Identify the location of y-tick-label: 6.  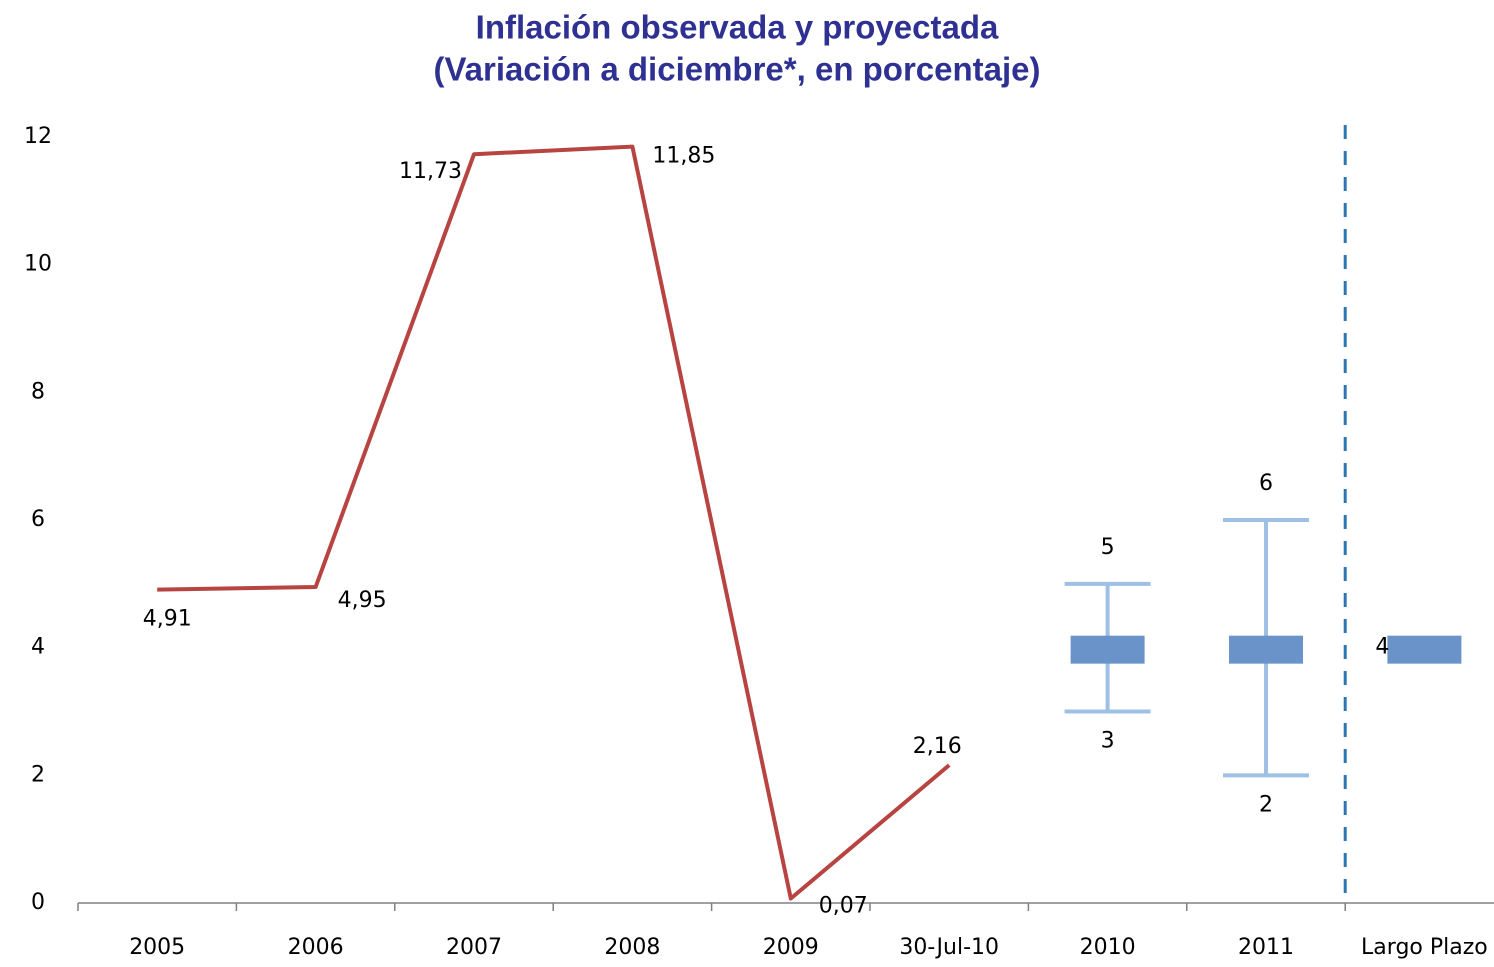
(38, 519).